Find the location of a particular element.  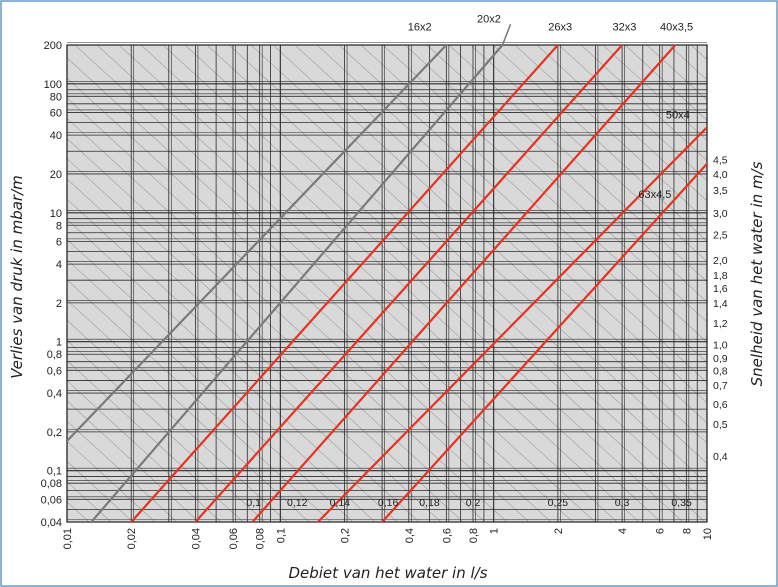

velocity-label-right-7: 1,6 is located at coordinates (720, 289).